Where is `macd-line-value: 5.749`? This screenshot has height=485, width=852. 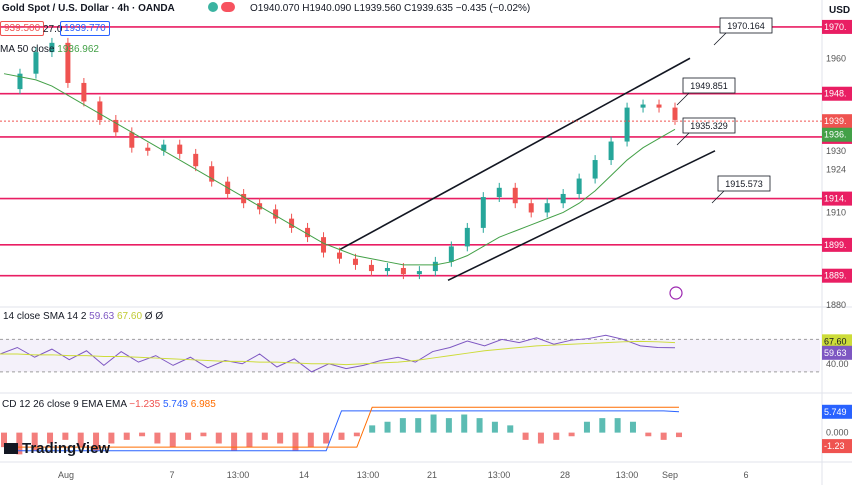 macd-line-value: 5.749 is located at coordinates (175, 404).